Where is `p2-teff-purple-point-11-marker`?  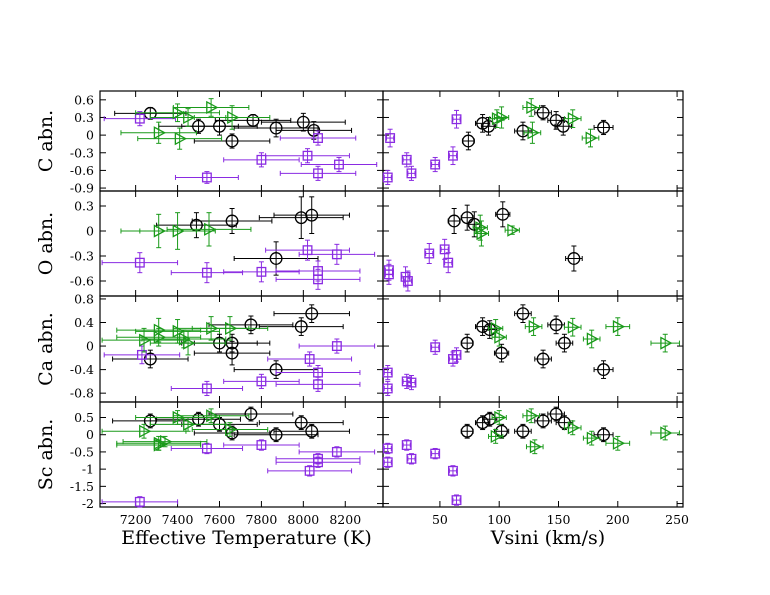
p2-teff-purple-point-11-marker is located at coordinates (336, 254).